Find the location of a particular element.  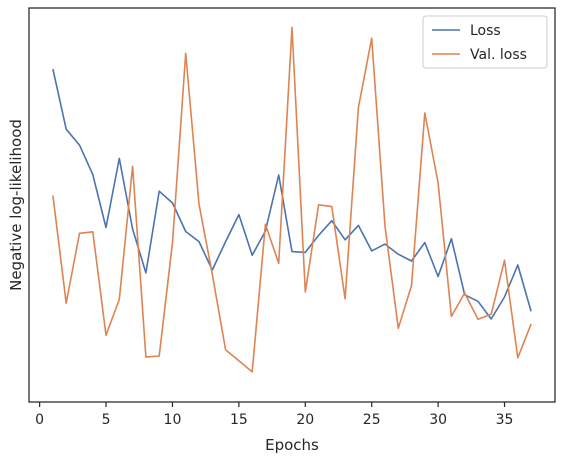

x-tick-label: 20 is located at coordinates (305, 420).